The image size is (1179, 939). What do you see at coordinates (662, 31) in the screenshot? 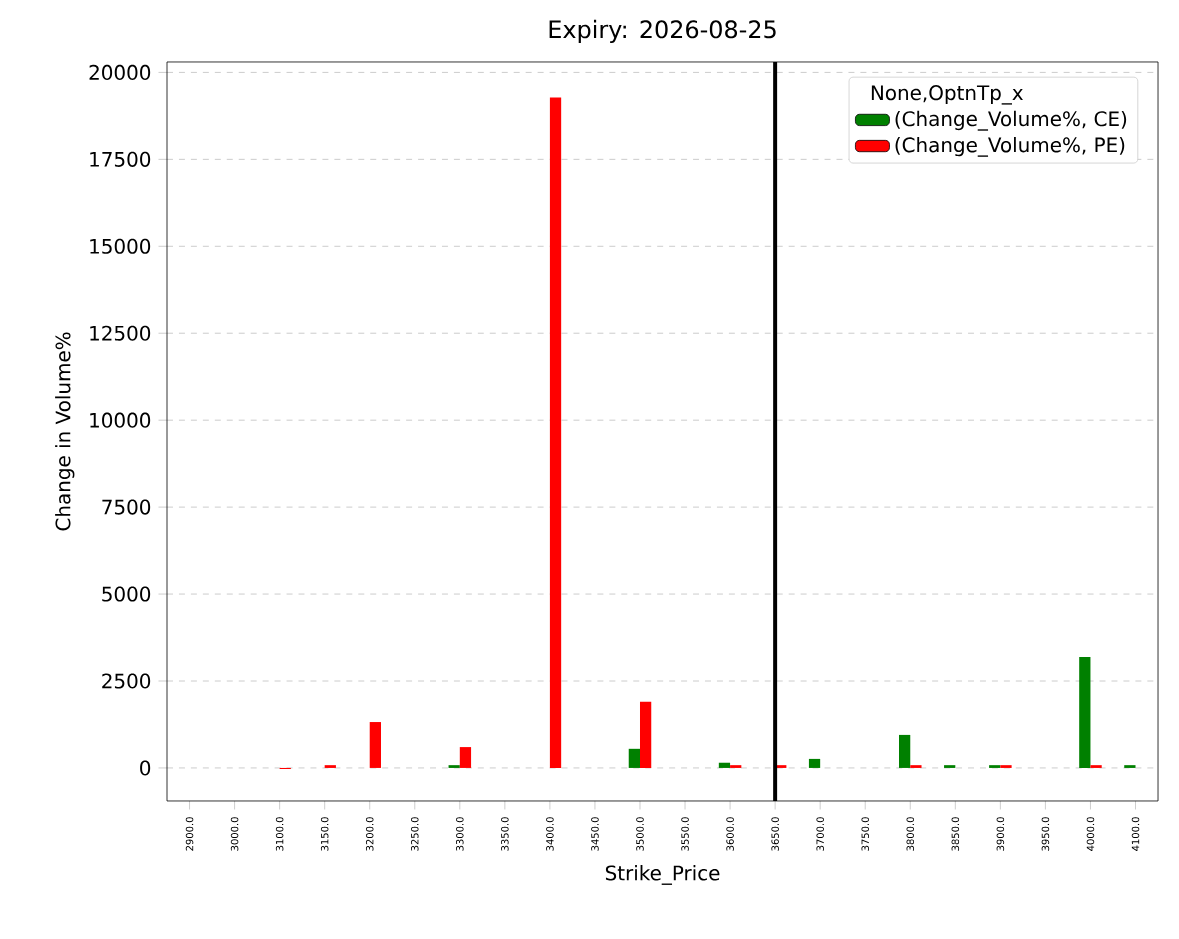
I see `chart-title: Expiry: 2026-08-25` at bounding box center [662, 31].